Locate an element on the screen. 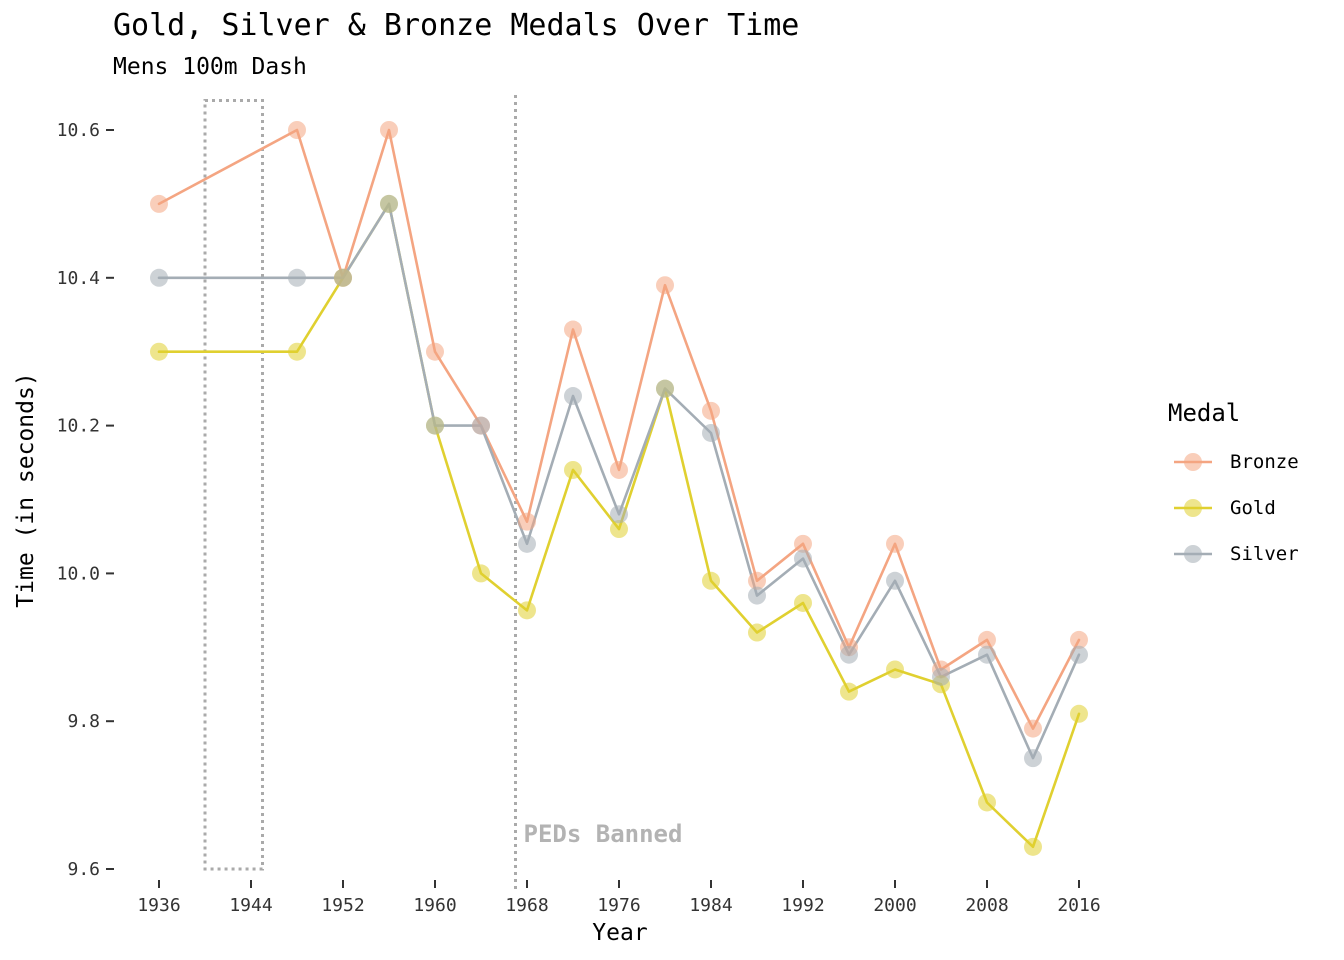 Image resolution: width=1344 pixels, height=960 pixels. chart-title: Gold, Silver & Bronze Medals Over Time is located at coordinates (456, 25).